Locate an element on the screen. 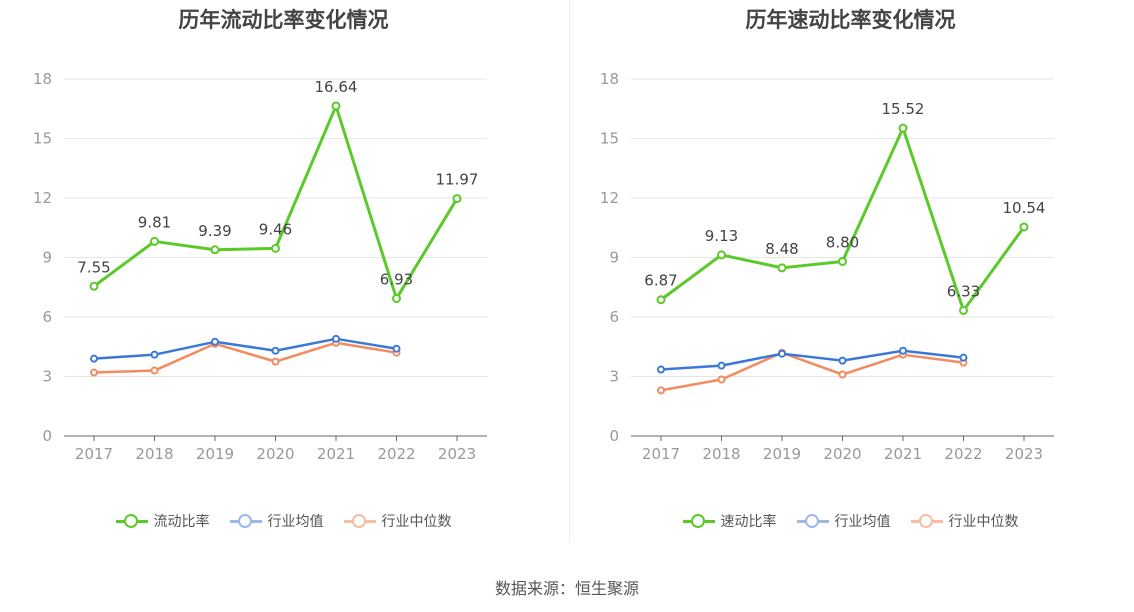 The width and height of the screenshot is (1134, 612). data-label: 8.48 is located at coordinates (781, 249).